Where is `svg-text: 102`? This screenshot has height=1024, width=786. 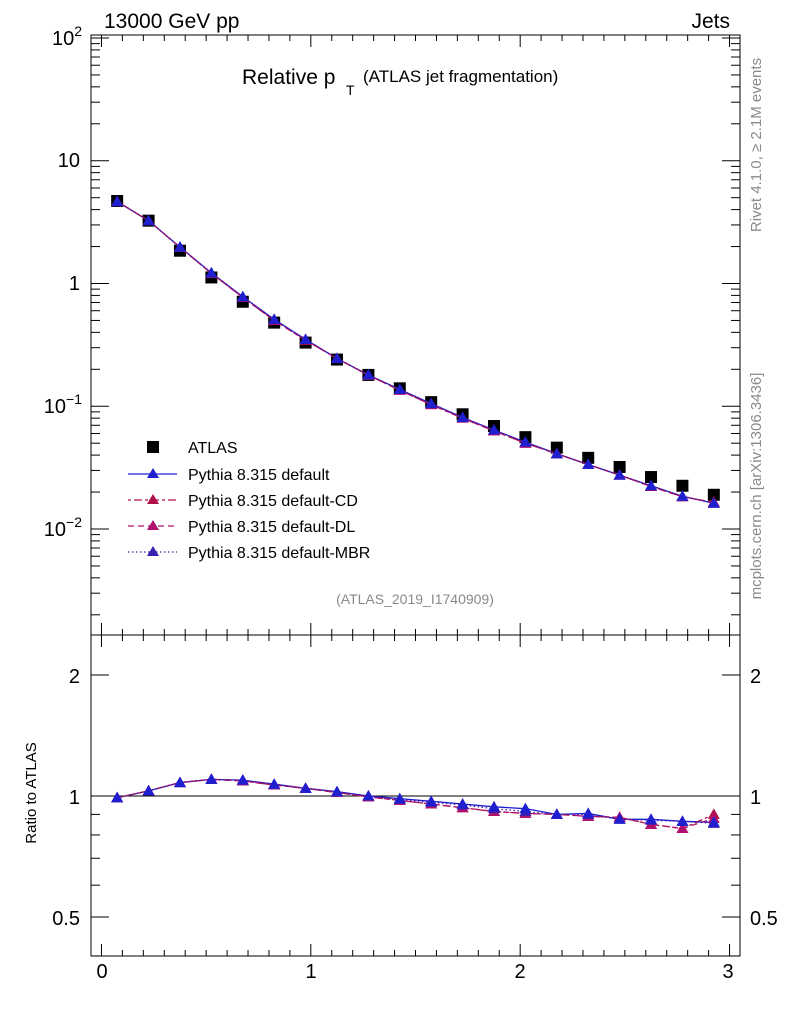 svg-text: 102 is located at coordinates (67, 36).